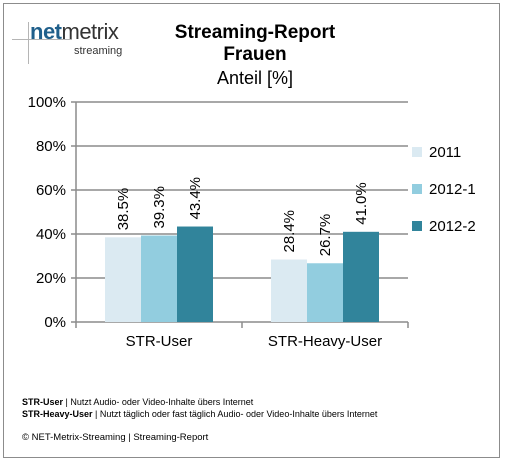  Describe the element at coordinates (159, 207) in the screenshot. I see `data-label: 39.3%` at that location.